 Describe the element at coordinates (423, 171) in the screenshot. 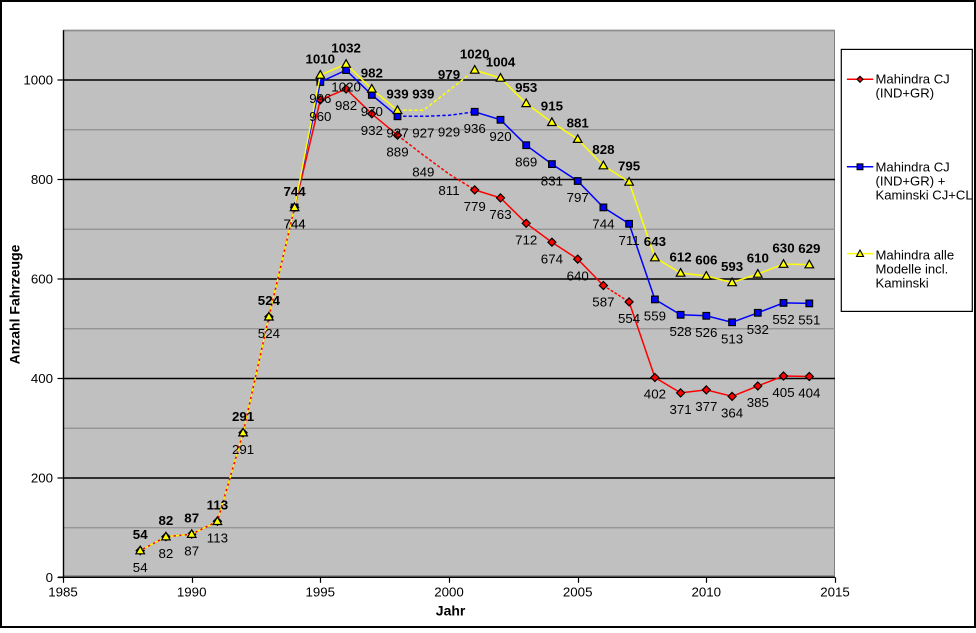

I see `svg-text: 849` at that location.